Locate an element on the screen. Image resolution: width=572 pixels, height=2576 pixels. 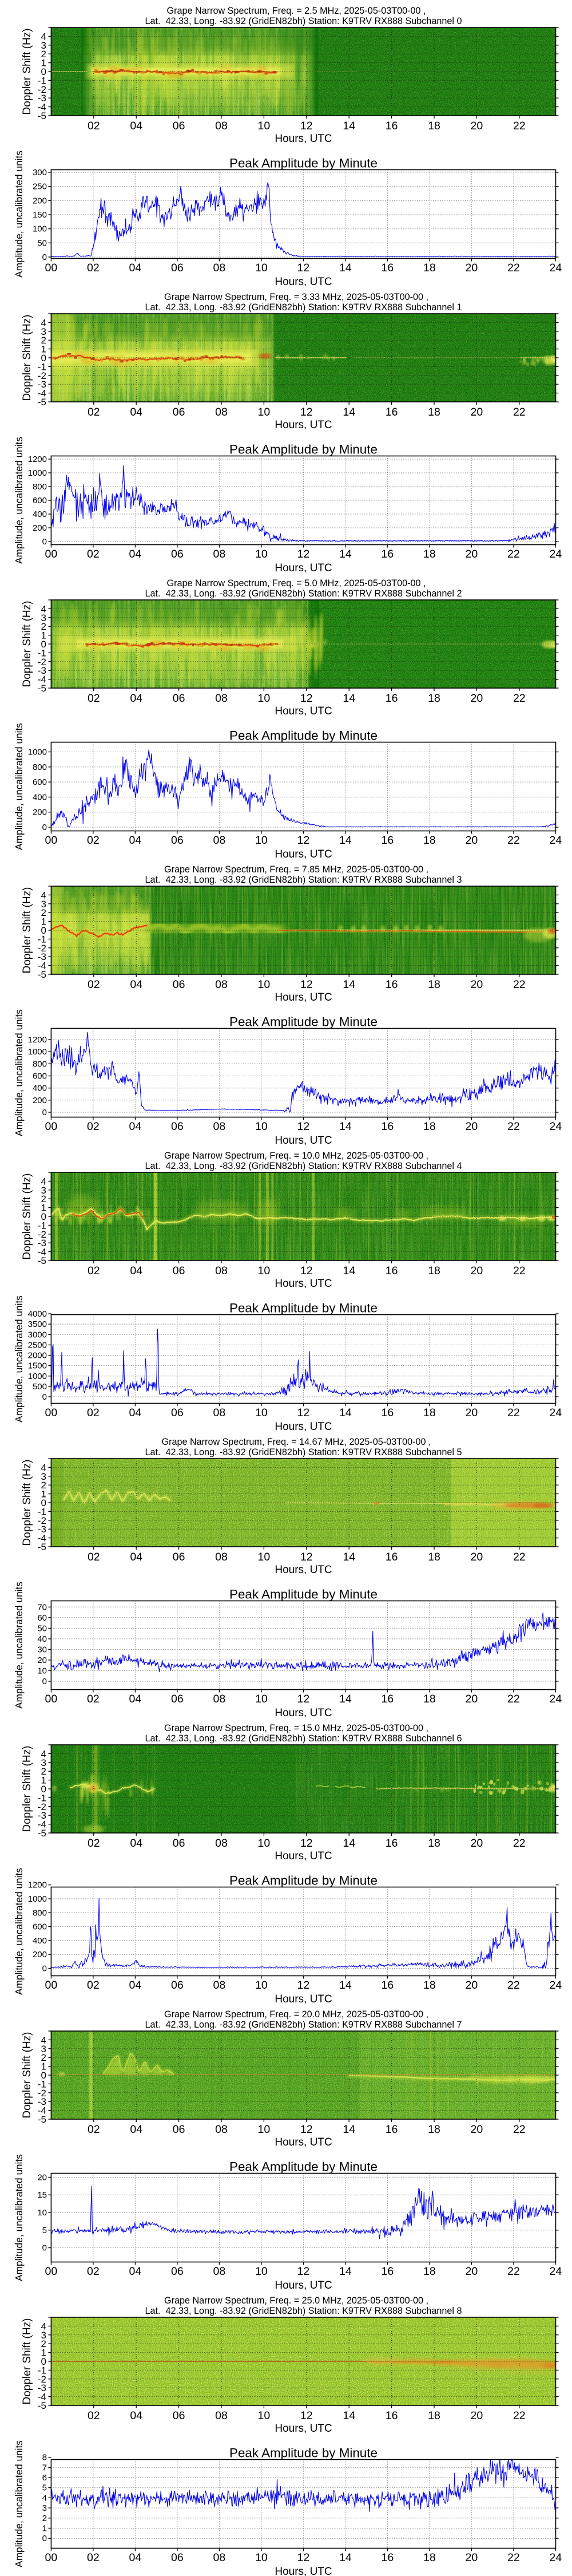
svg-text: -5 is located at coordinates (42, 1547).